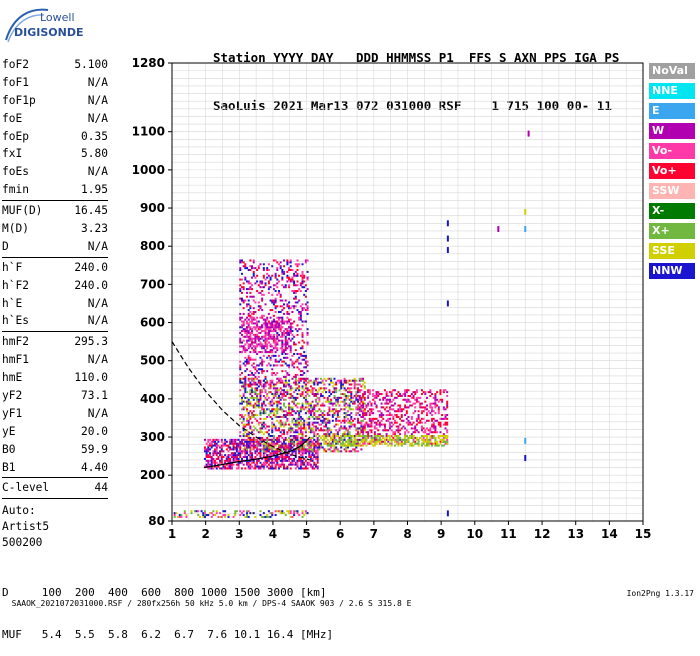 The width and height of the screenshot is (700, 656). I want to click on param-value: 16.45, so click(91, 211).